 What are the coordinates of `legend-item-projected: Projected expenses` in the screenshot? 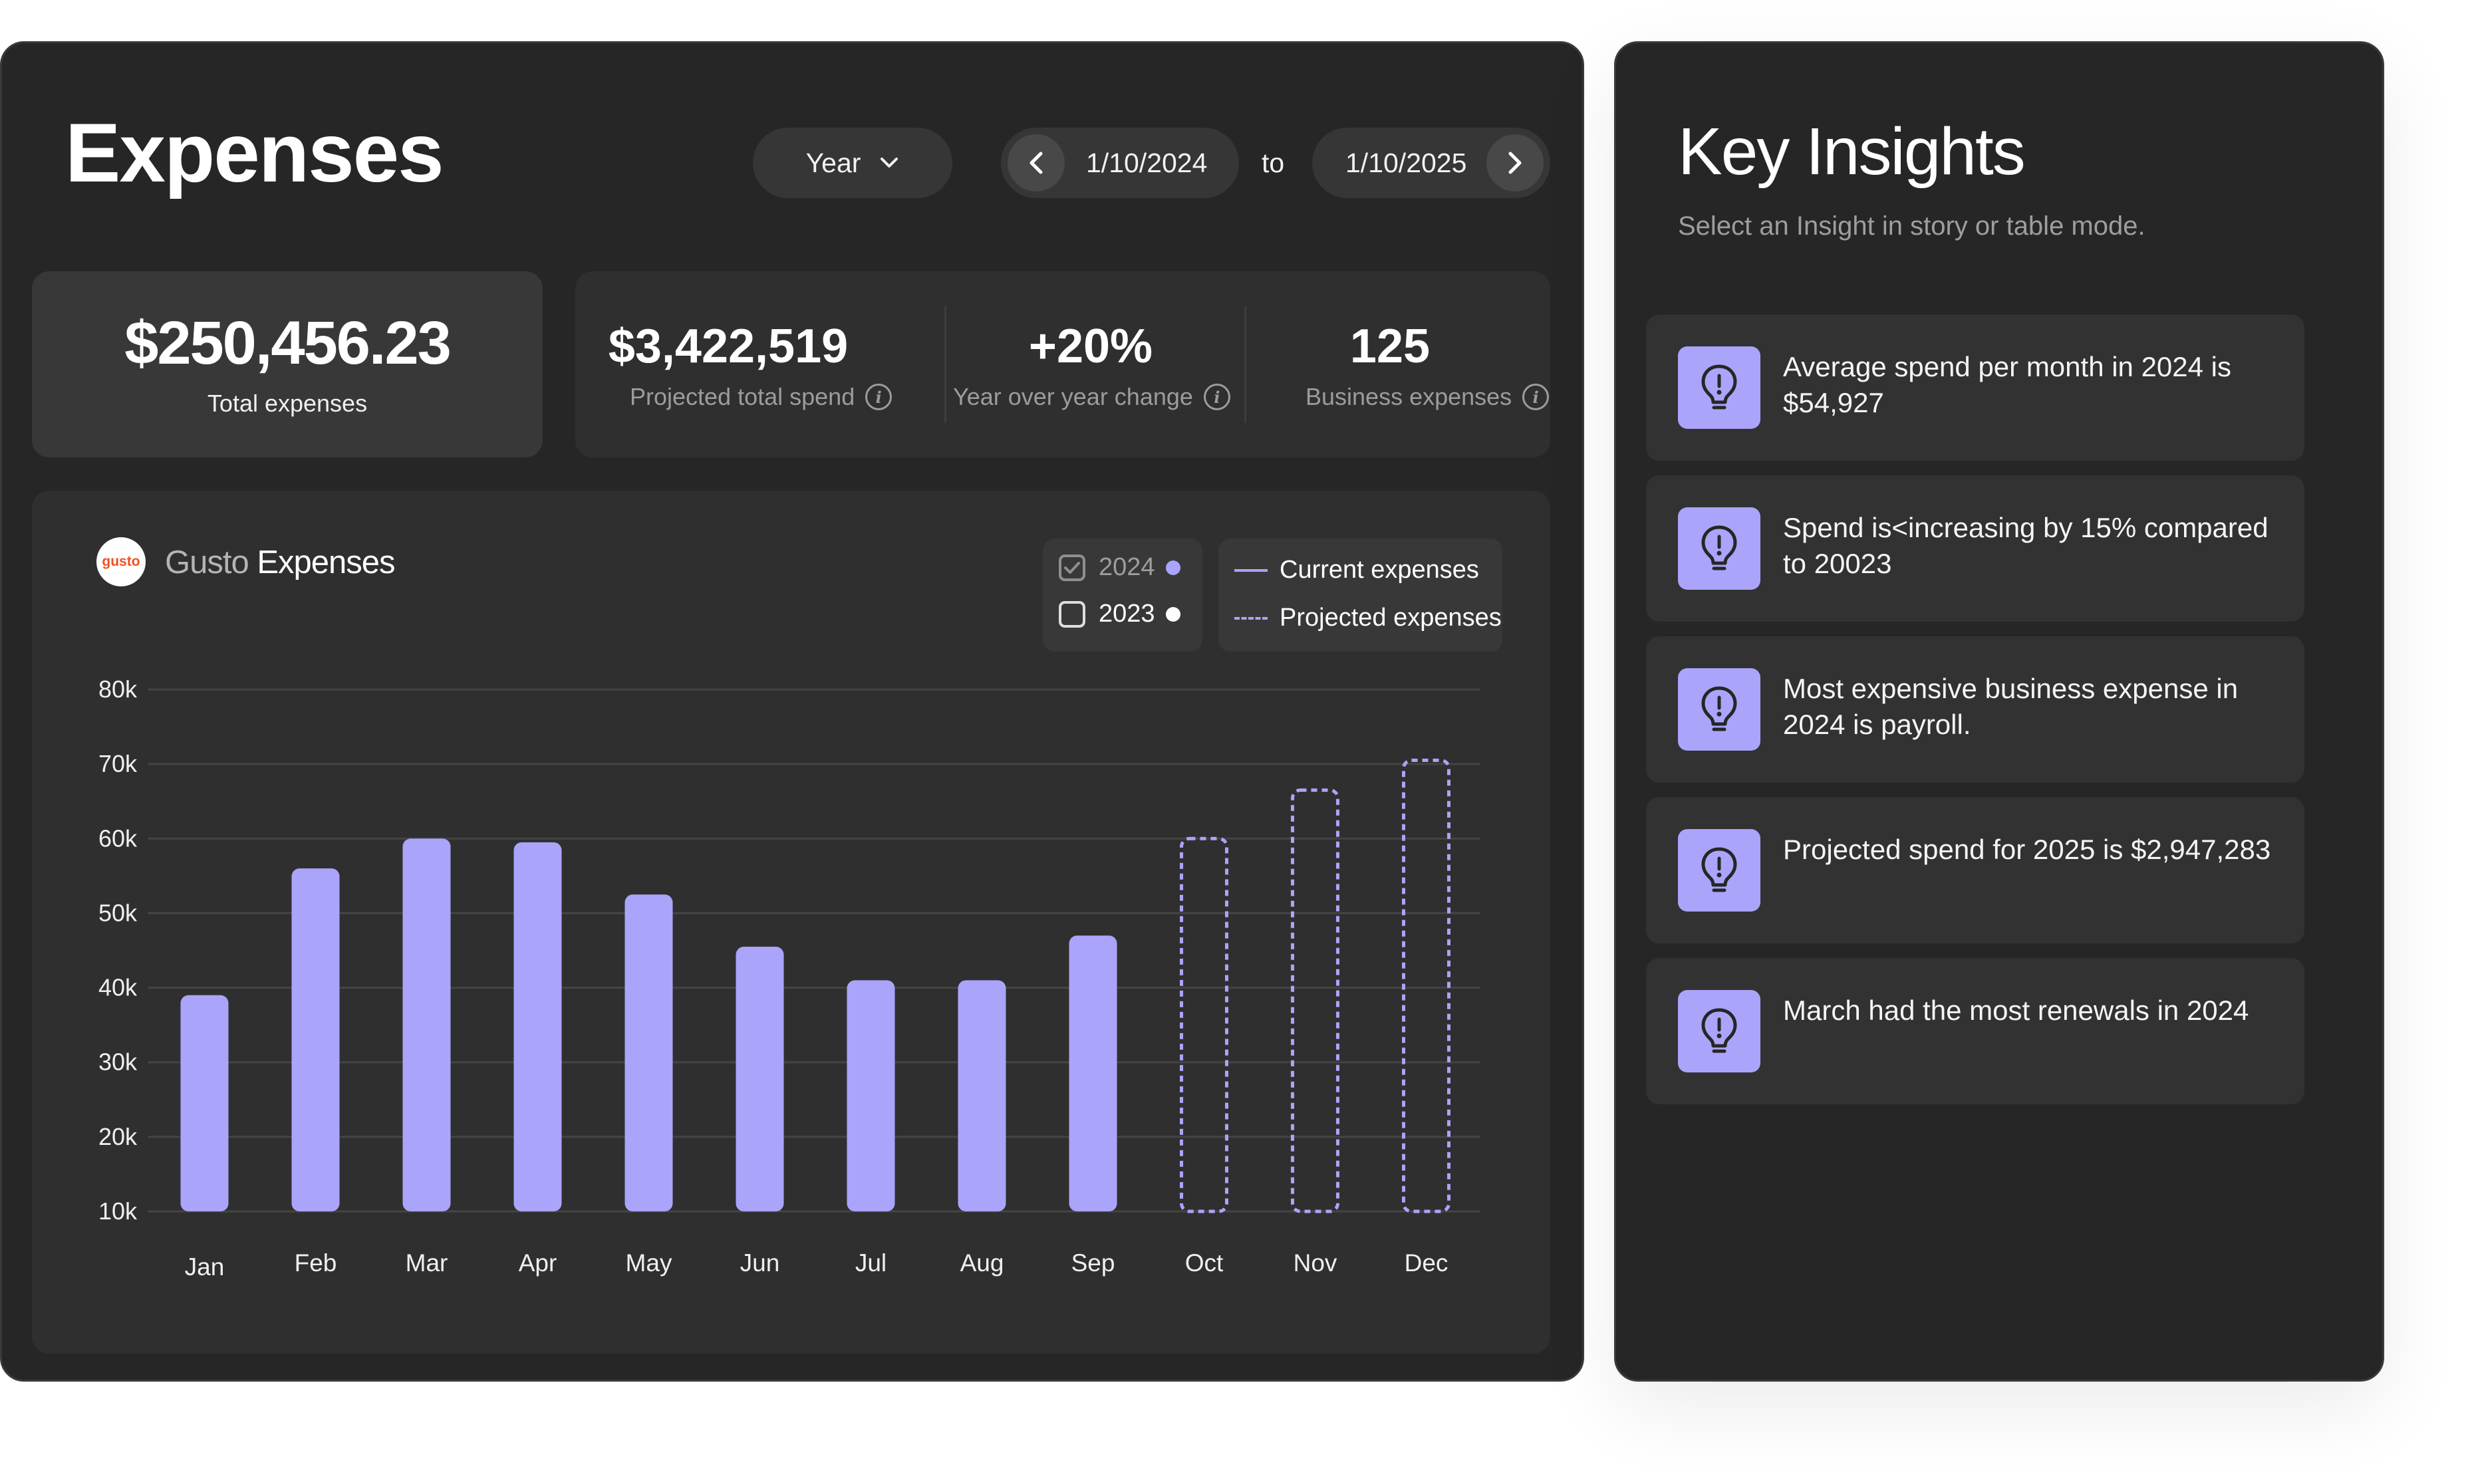 It's located at (1368, 618).